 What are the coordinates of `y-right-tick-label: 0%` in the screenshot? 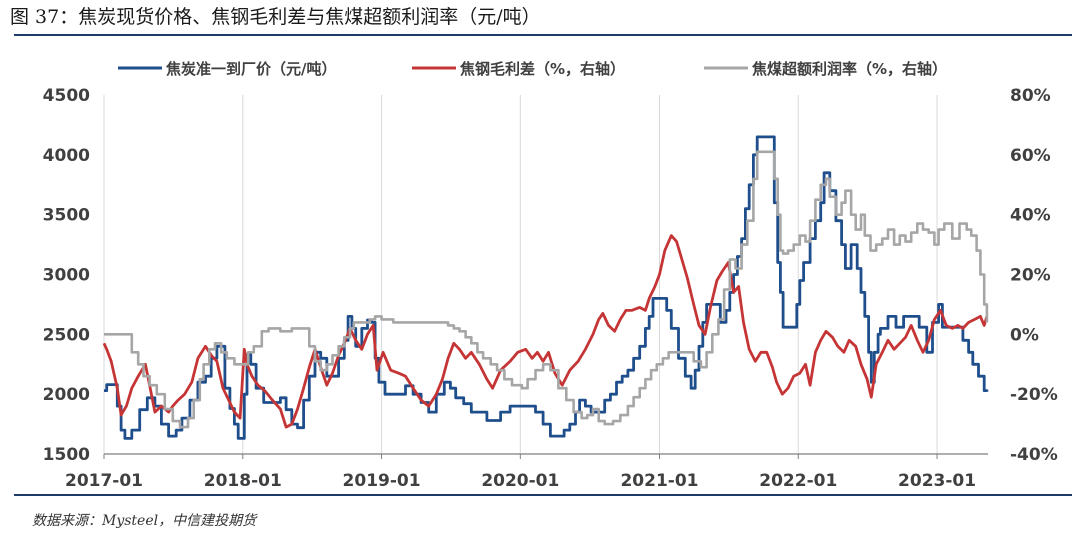 It's located at (1024, 335).